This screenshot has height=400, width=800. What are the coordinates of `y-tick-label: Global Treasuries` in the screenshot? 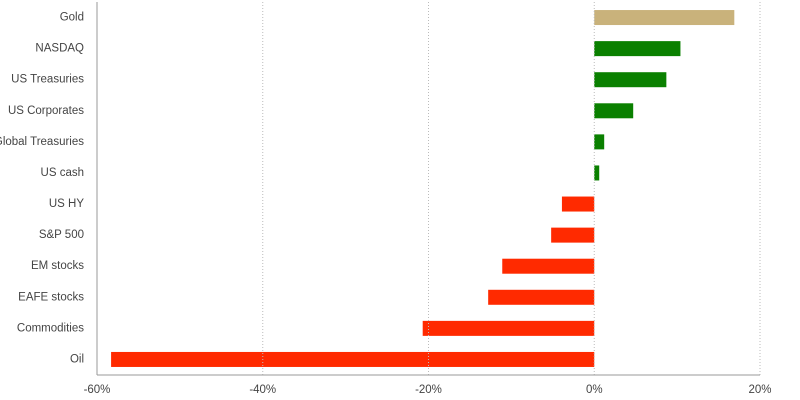 It's located at (42, 142).